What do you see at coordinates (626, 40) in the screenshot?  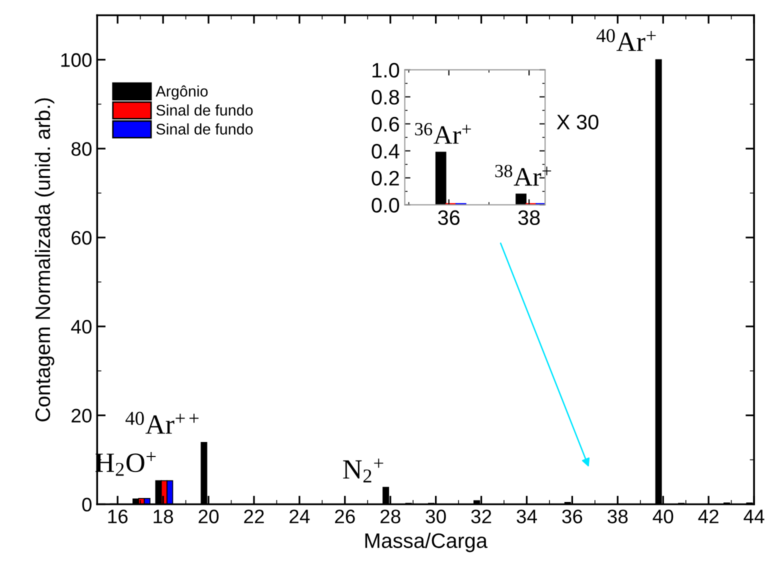 I see `annotation: $^{40}$Ar$^{+}$` at bounding box center [626, 40].